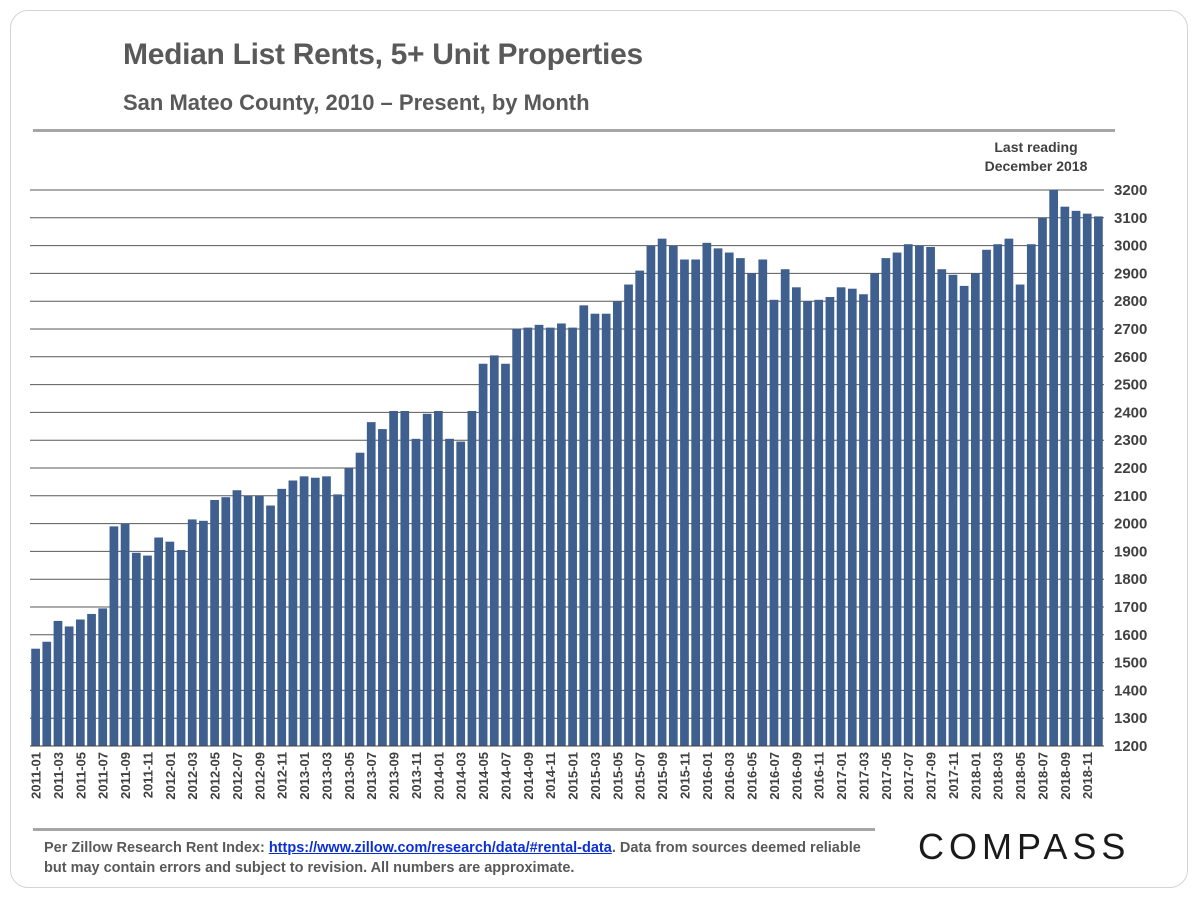 This screenshot has width=1200, height=900. What do you see at coordinates (461, 776) in the screenshot?
I see `x-tick-label: 2014-03` at bounding box center [461, 776].